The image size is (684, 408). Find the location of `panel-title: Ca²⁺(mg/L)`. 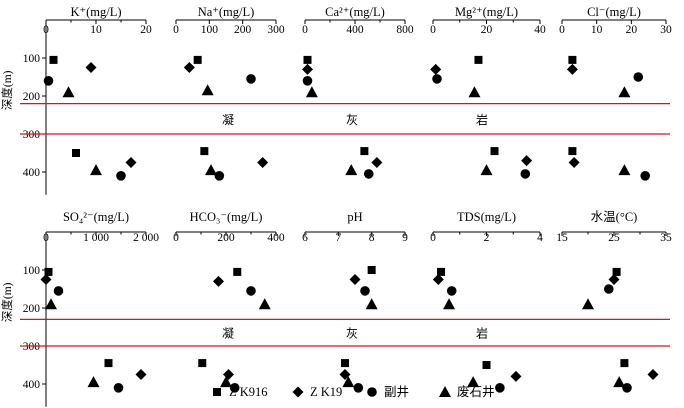

panel-title: Ca²⁺(mg/L) is located at coordinates (355, 12).